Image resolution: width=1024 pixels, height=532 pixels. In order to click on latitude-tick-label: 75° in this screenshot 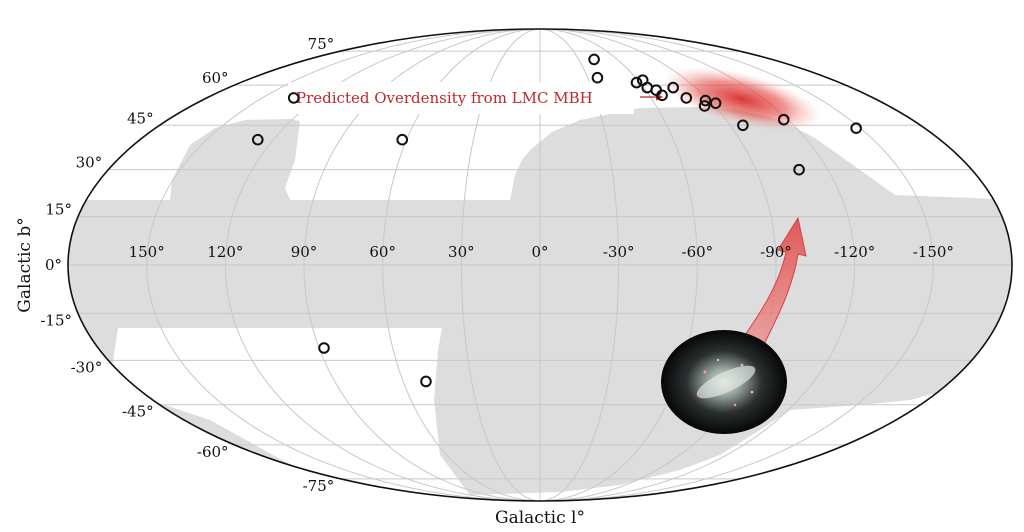, I will do `click(321, 44)`.